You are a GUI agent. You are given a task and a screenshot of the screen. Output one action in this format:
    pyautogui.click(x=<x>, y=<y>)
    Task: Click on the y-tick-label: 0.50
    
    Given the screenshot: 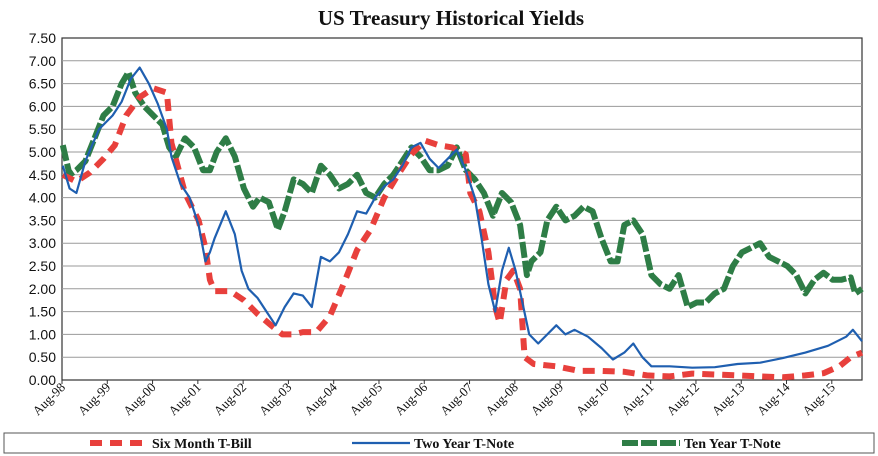 What is the action you would take?
    pyautogui.click(x=42, y=357)
    